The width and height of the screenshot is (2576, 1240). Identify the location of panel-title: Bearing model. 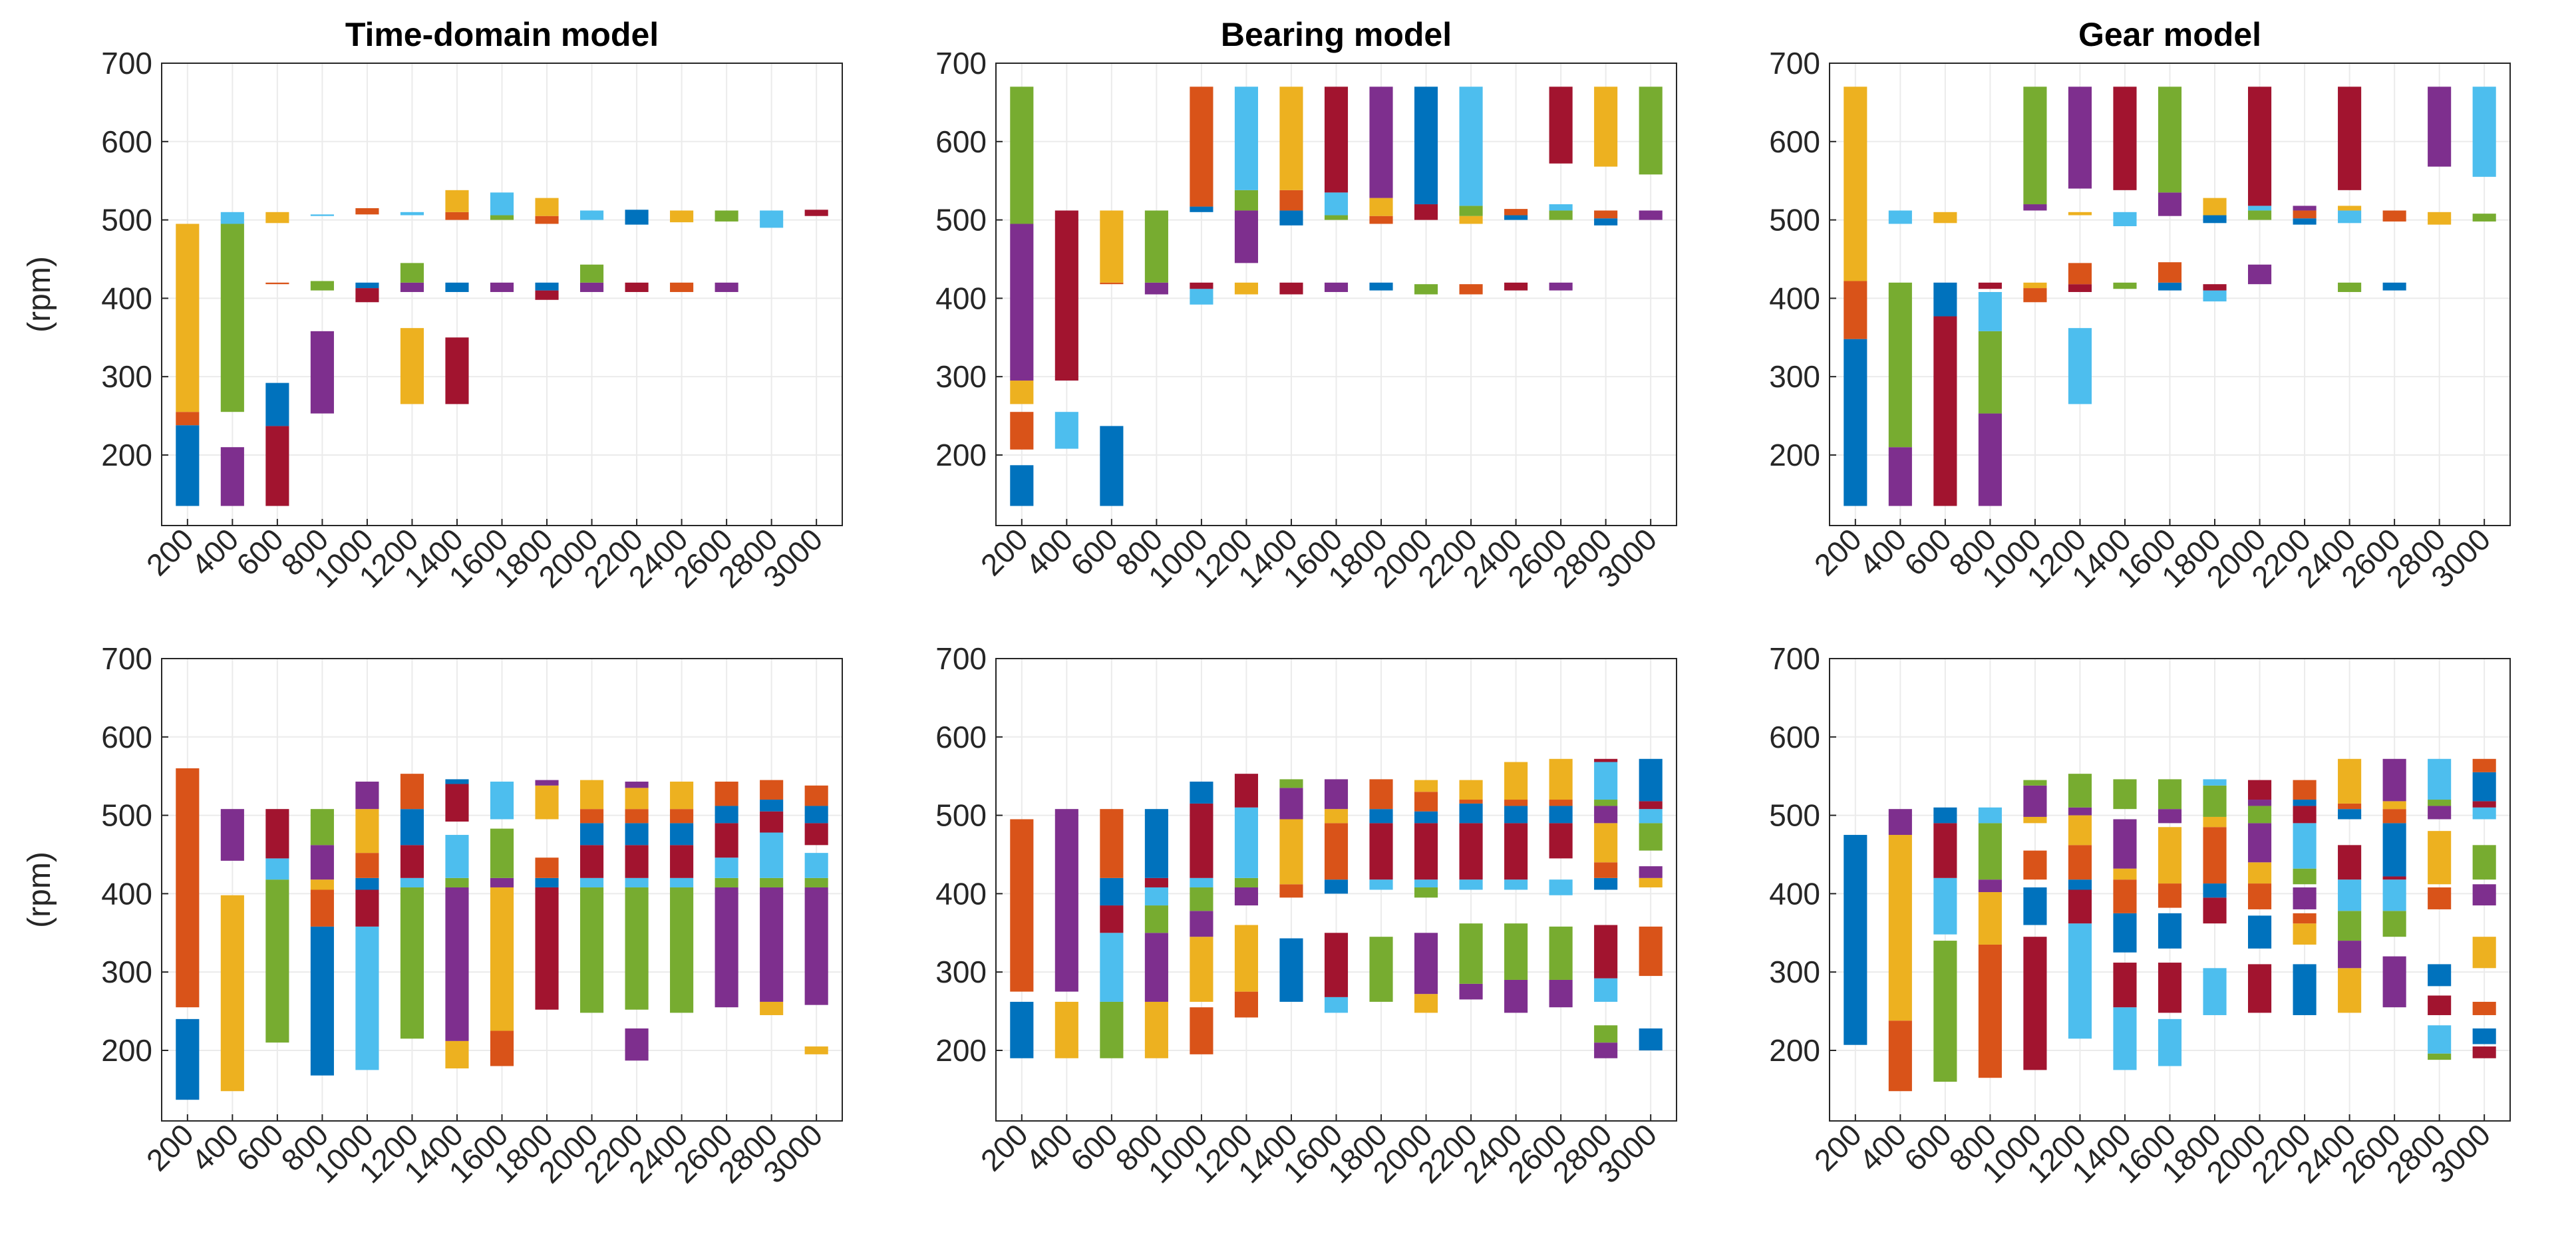
(1336, 34).